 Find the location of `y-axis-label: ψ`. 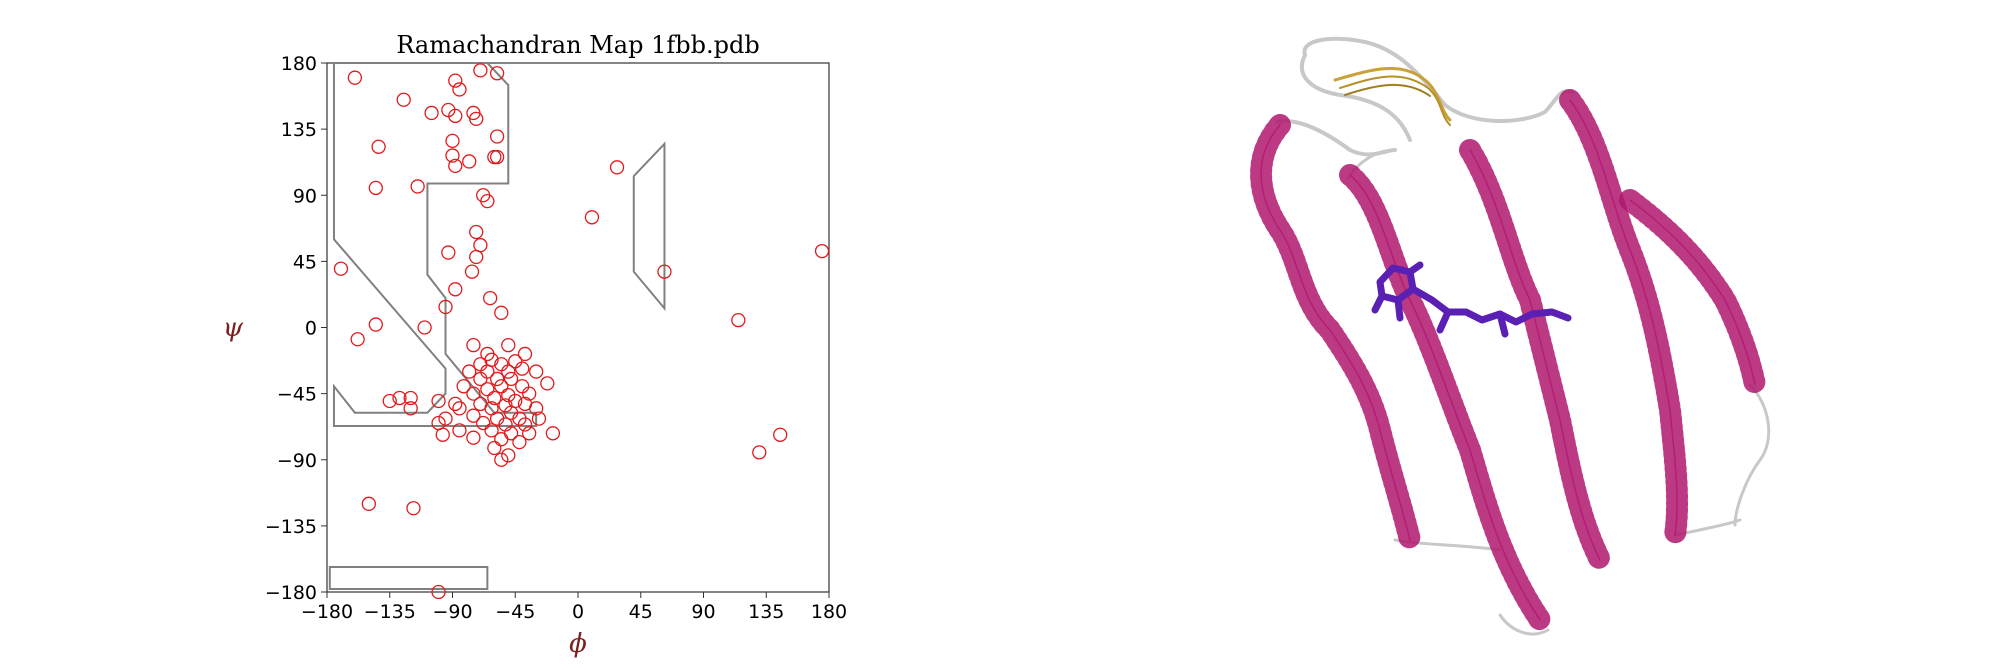

y-axis-label: ψ is located at coordinates (233, 328).